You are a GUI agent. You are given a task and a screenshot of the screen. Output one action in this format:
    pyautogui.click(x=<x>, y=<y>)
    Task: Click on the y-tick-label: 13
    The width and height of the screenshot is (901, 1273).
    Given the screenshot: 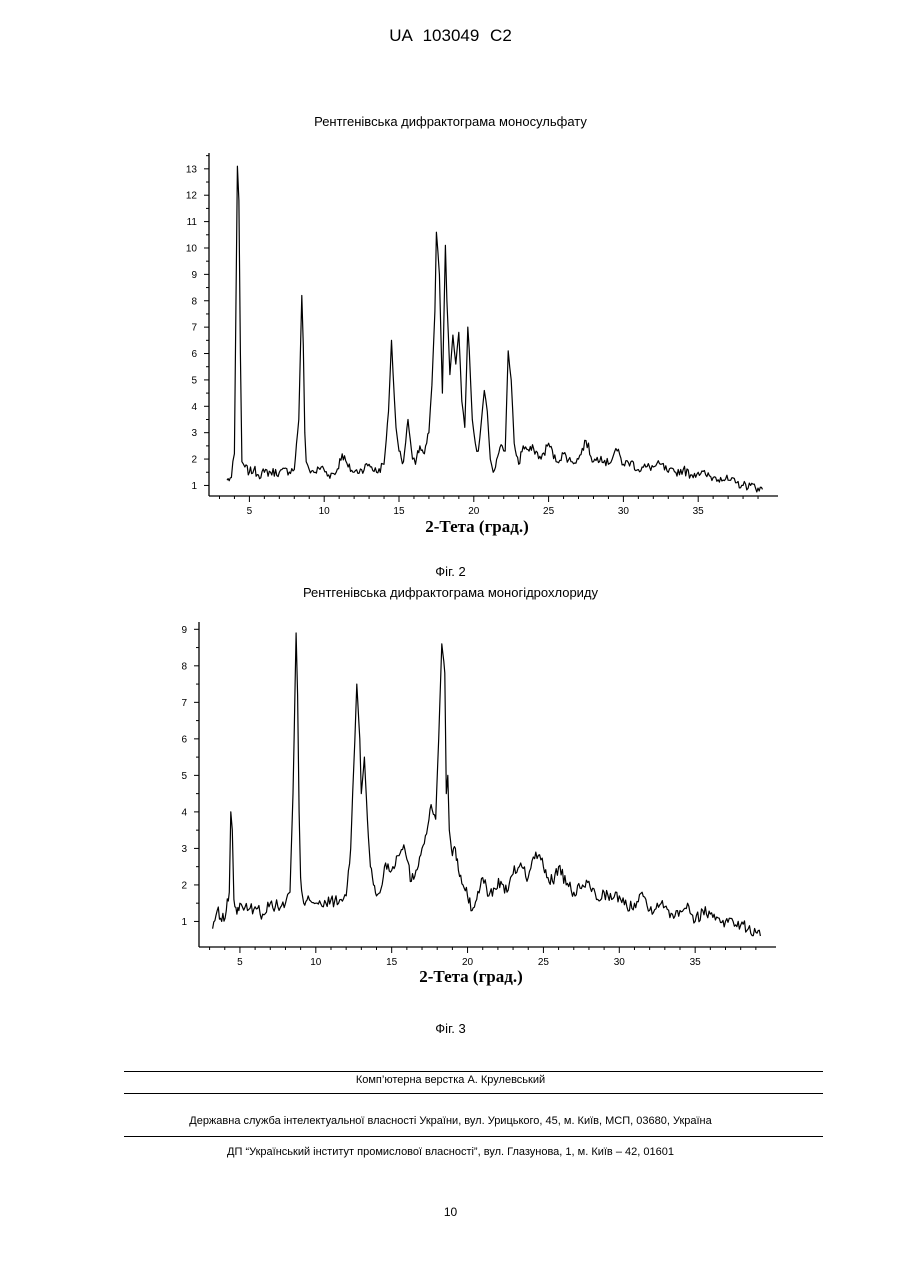 What is the action you would take?
    pyautogui.click(x=192, y=169)
    